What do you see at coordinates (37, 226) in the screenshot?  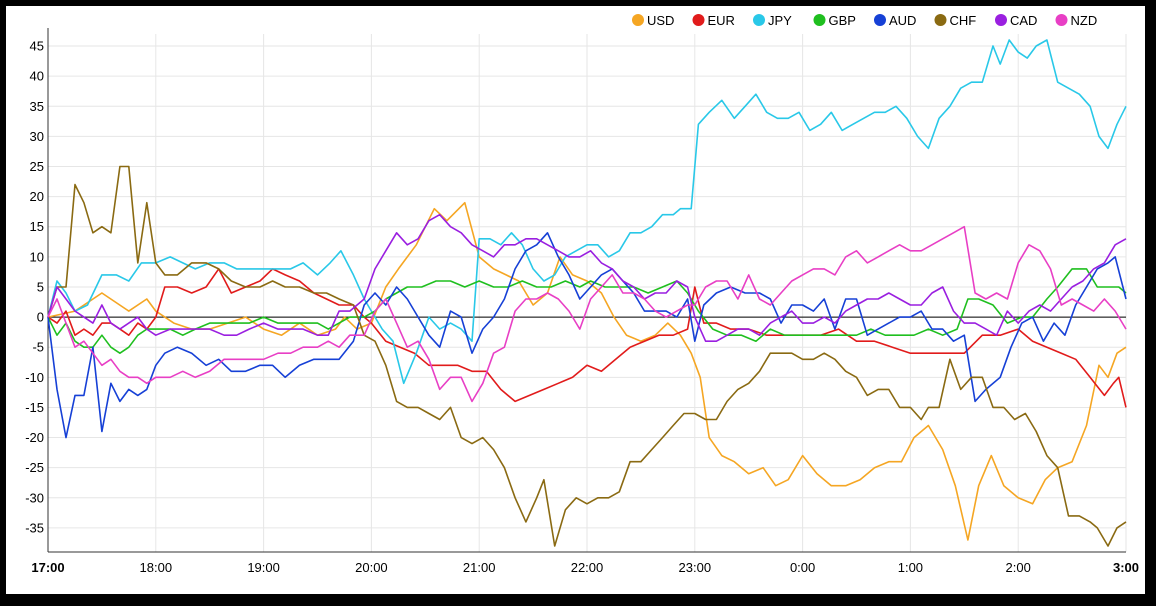 I see `y-tick-label: 15` at bounding box center [37, 226].